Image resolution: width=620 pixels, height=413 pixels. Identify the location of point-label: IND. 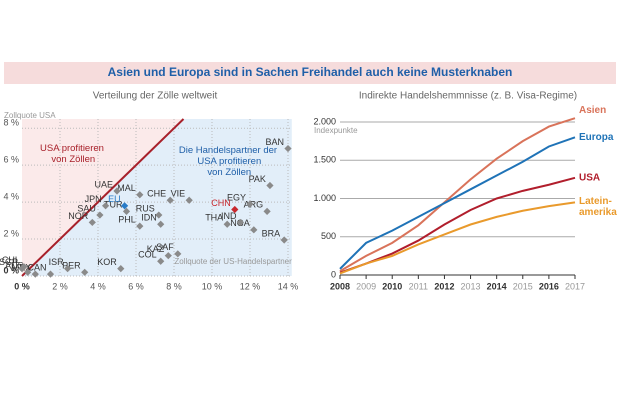
(229, 216).